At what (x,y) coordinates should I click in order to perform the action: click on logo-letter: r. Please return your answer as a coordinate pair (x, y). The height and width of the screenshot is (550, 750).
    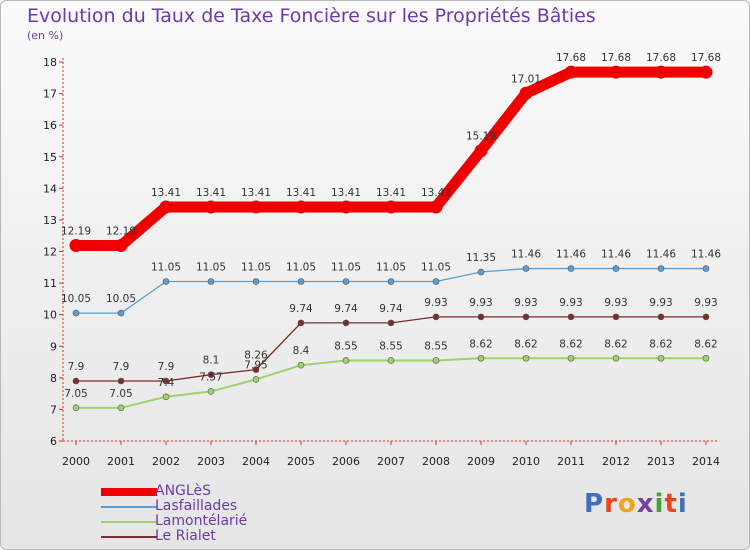
    Looking at the image, I should click on (611, 504).